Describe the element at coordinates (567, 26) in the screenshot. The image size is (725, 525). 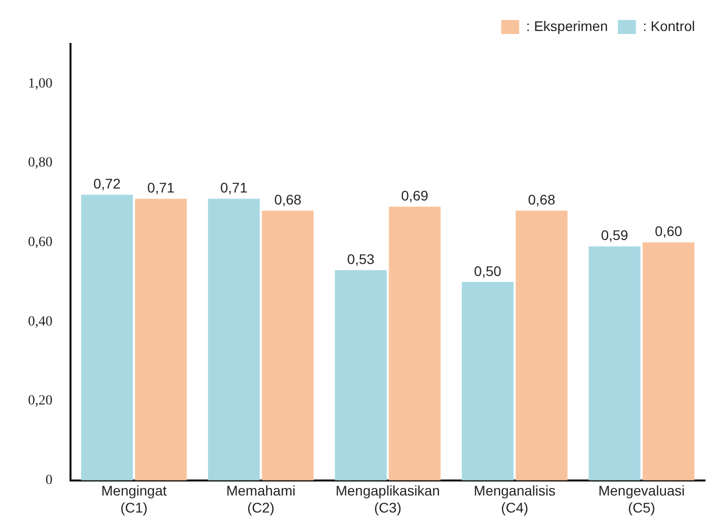
I see `legend-label: : Eksperimen` at that location.